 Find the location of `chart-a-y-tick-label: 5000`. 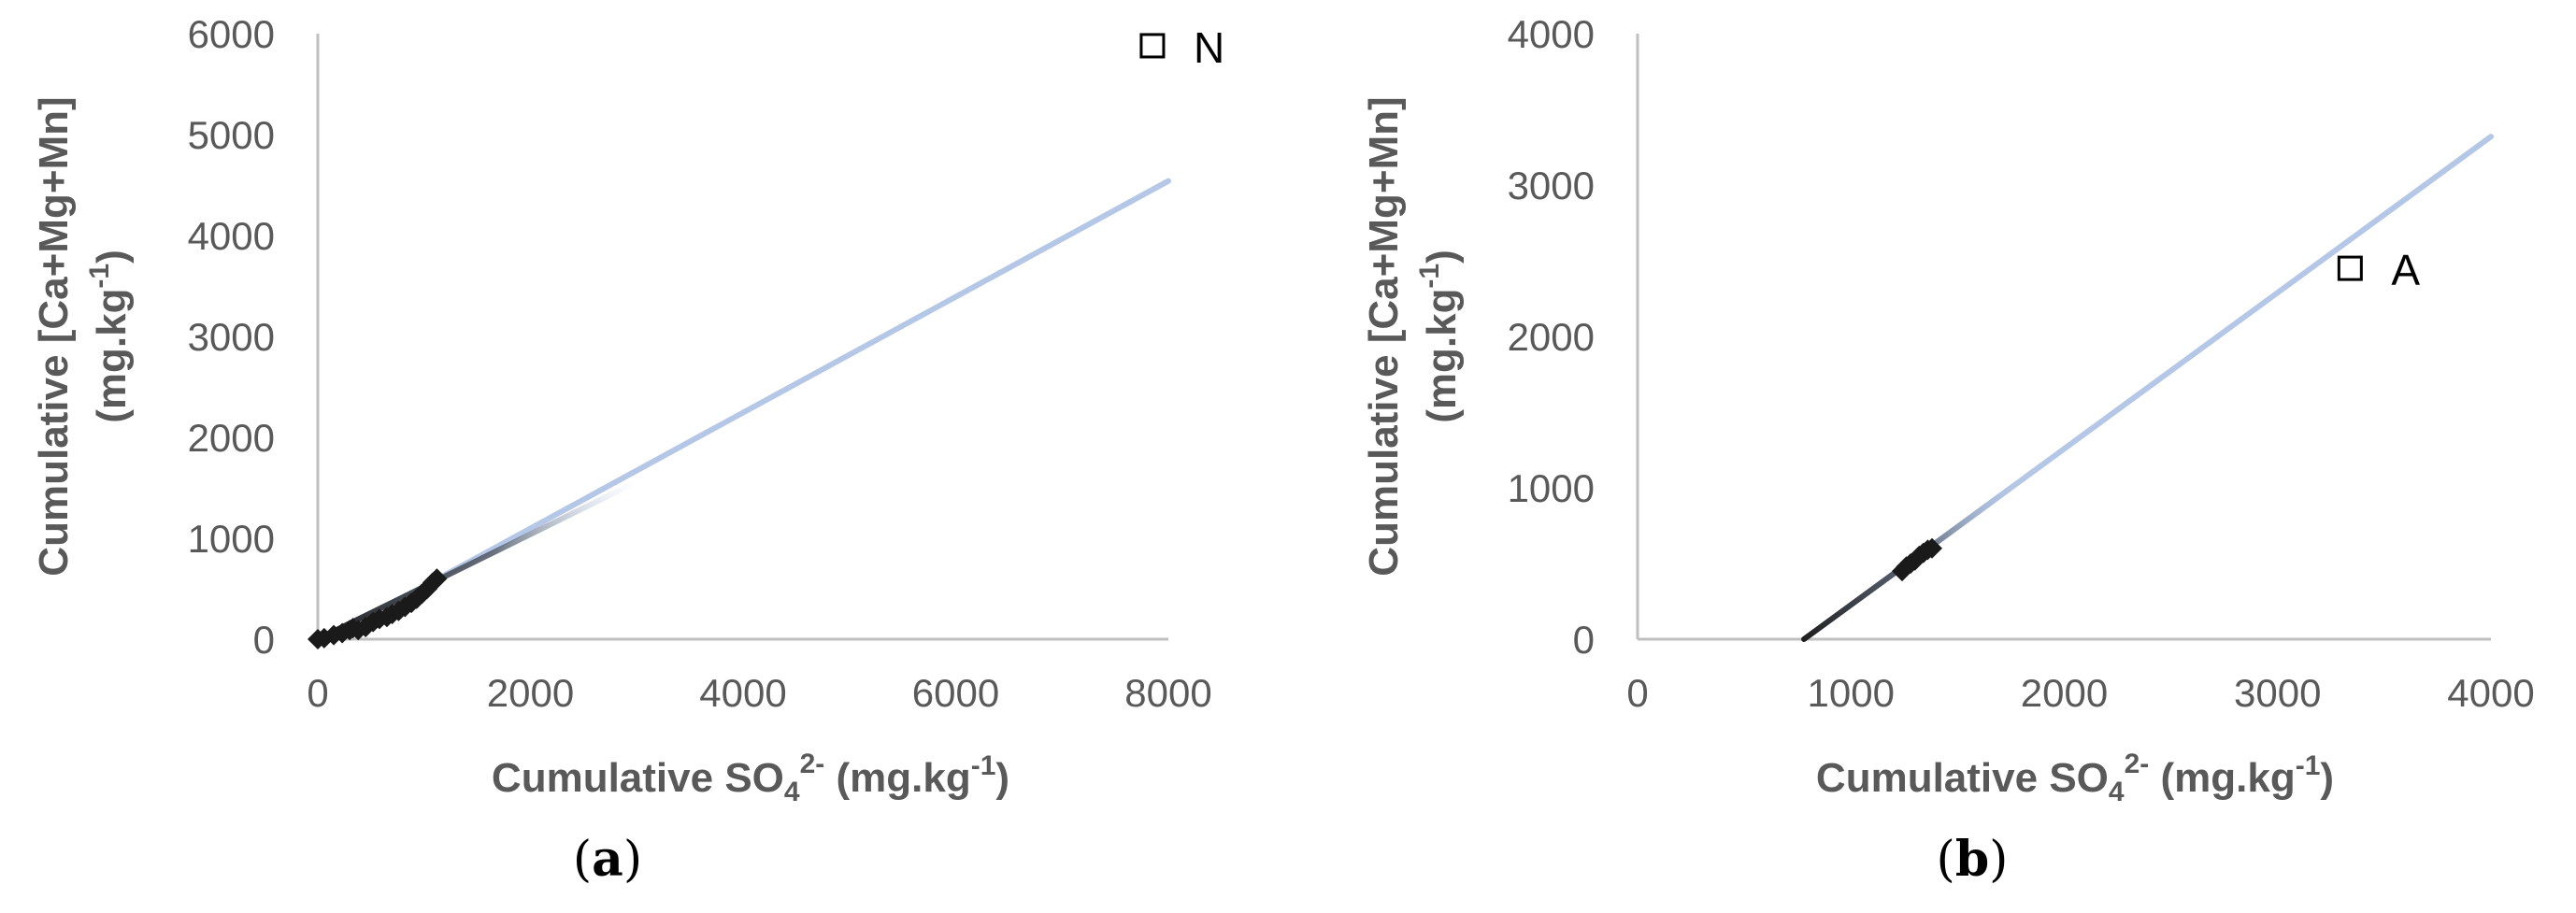

chart-a-y-tick-label: 5000 is located at coordinates (231, 135).